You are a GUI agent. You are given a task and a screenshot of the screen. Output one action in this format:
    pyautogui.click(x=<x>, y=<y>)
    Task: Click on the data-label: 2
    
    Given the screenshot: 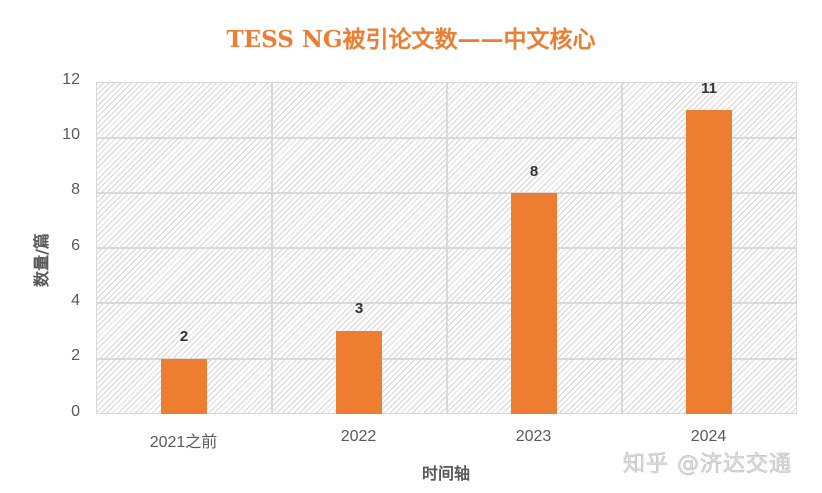 What is the action you would take?
    pyautogui.click(x=184, y=336)
    